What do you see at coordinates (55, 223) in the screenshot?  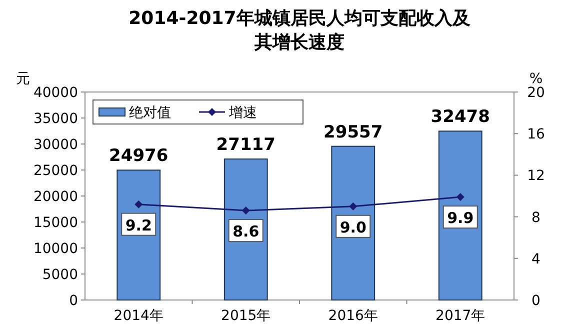 I see `y-tick-label: 15000` at bounding box center [55, 223].